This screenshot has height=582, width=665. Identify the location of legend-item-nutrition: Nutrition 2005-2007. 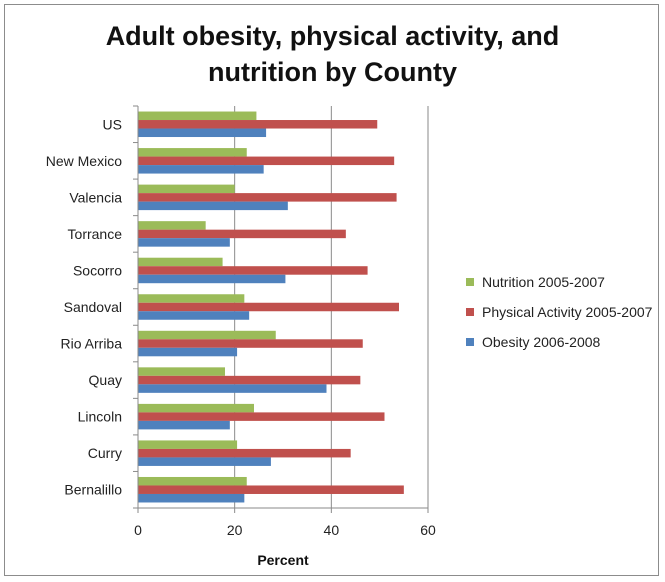
(561, 282).